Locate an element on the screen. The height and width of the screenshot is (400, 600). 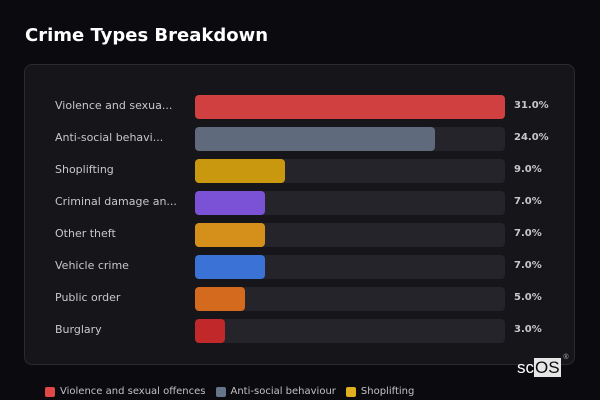
bar-row: Vehicle crime 7.0% is located at coordinates (300, 267).